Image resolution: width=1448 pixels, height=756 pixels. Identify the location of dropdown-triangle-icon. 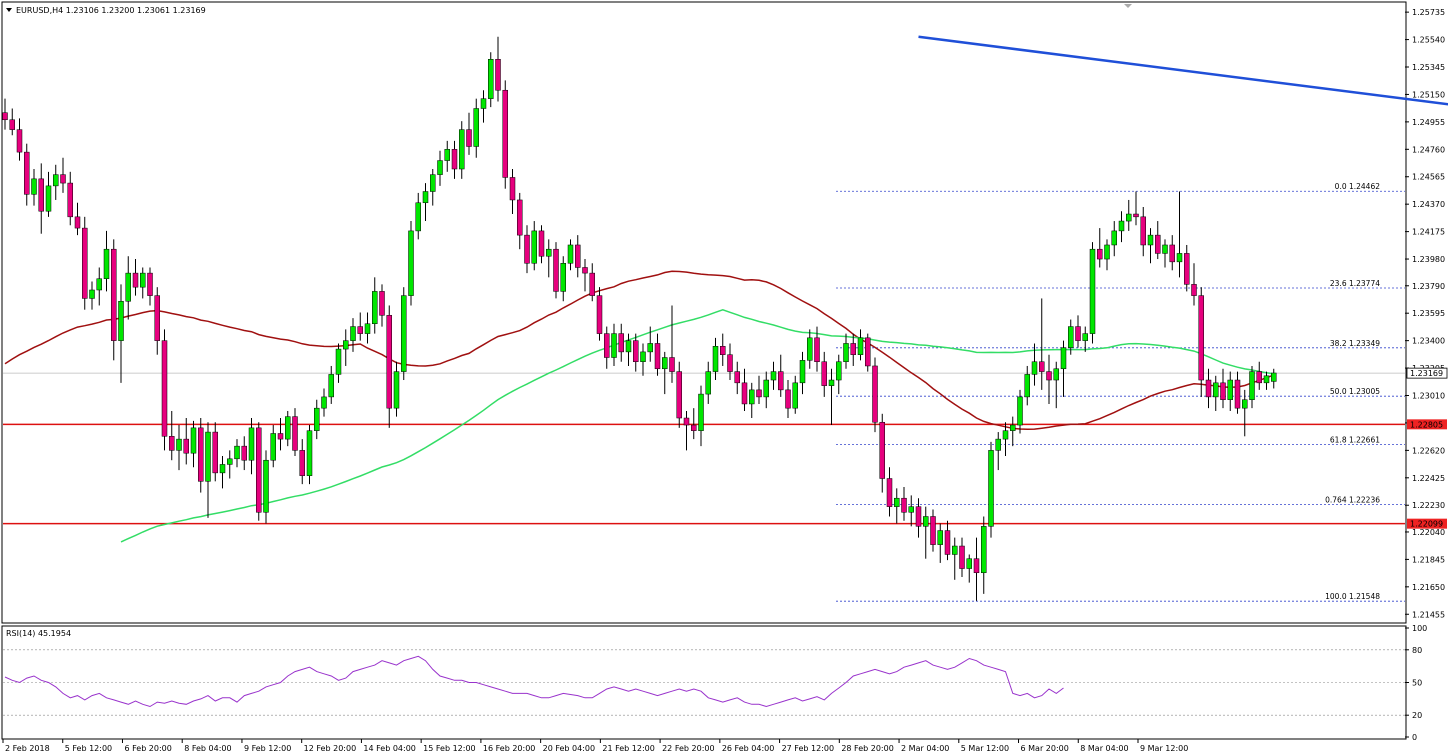
(9, 10).